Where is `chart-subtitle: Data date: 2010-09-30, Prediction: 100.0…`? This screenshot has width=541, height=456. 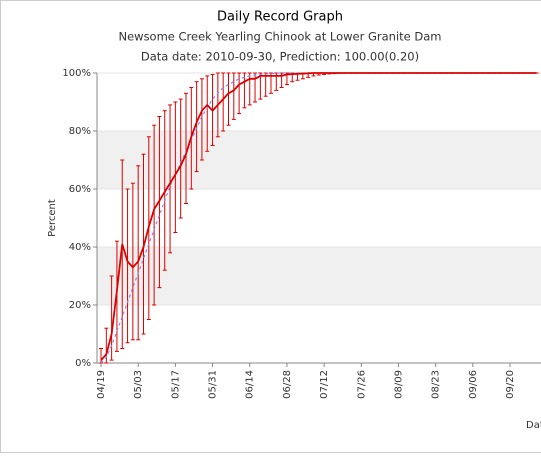 chart-subtitle: Data date: 2010-09-30, Prediction: 100.0… is located at coordinates (280, 57).